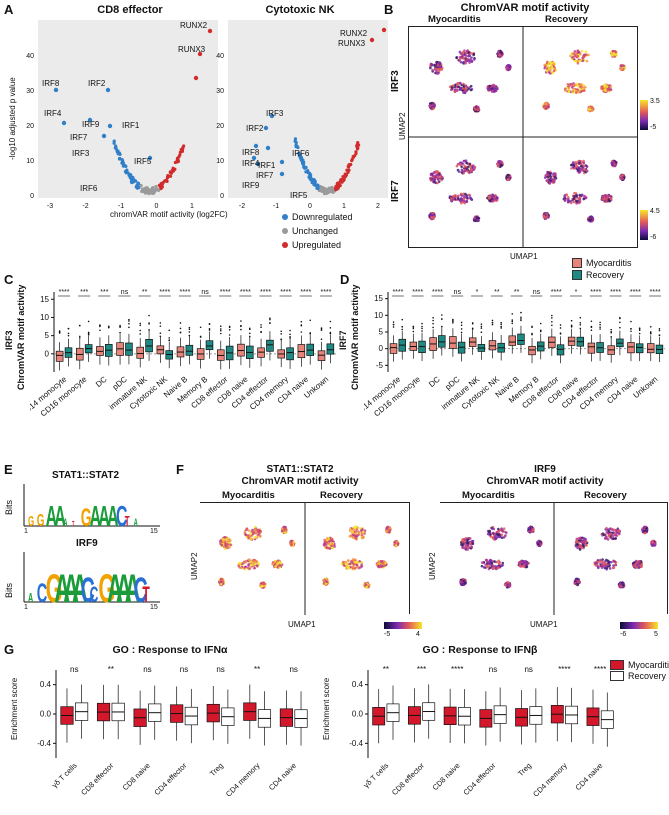 The height and width of the screenshot is (815, 669). What do you see at coordinates (145, 594) in the screenshot?
I see `logo-letter: T` at bounding box center [145, 594].